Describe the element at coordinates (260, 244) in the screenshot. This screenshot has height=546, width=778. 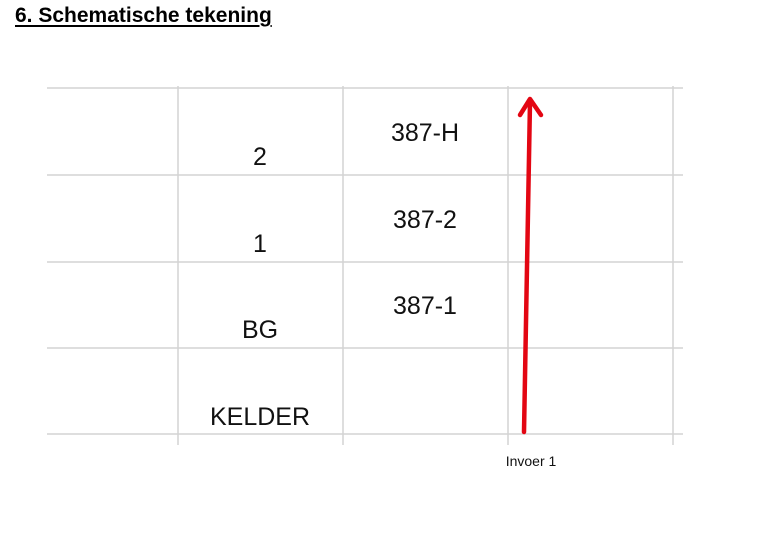
I see `floor-label: 1` at that location.